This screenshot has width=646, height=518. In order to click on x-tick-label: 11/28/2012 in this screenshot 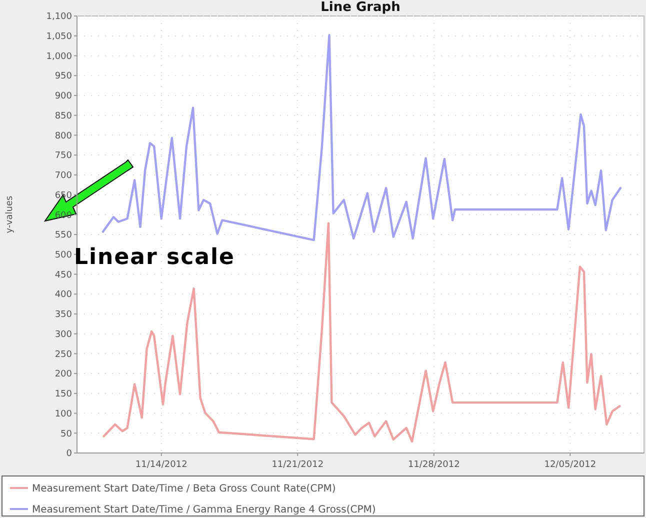, I will do `click(434, 465)`.